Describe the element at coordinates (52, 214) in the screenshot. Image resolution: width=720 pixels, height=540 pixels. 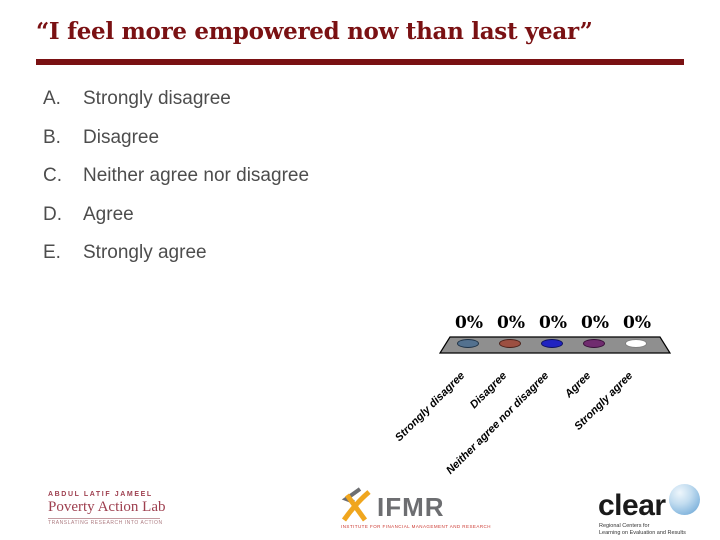
I see `answer-letter: D.` at that location.